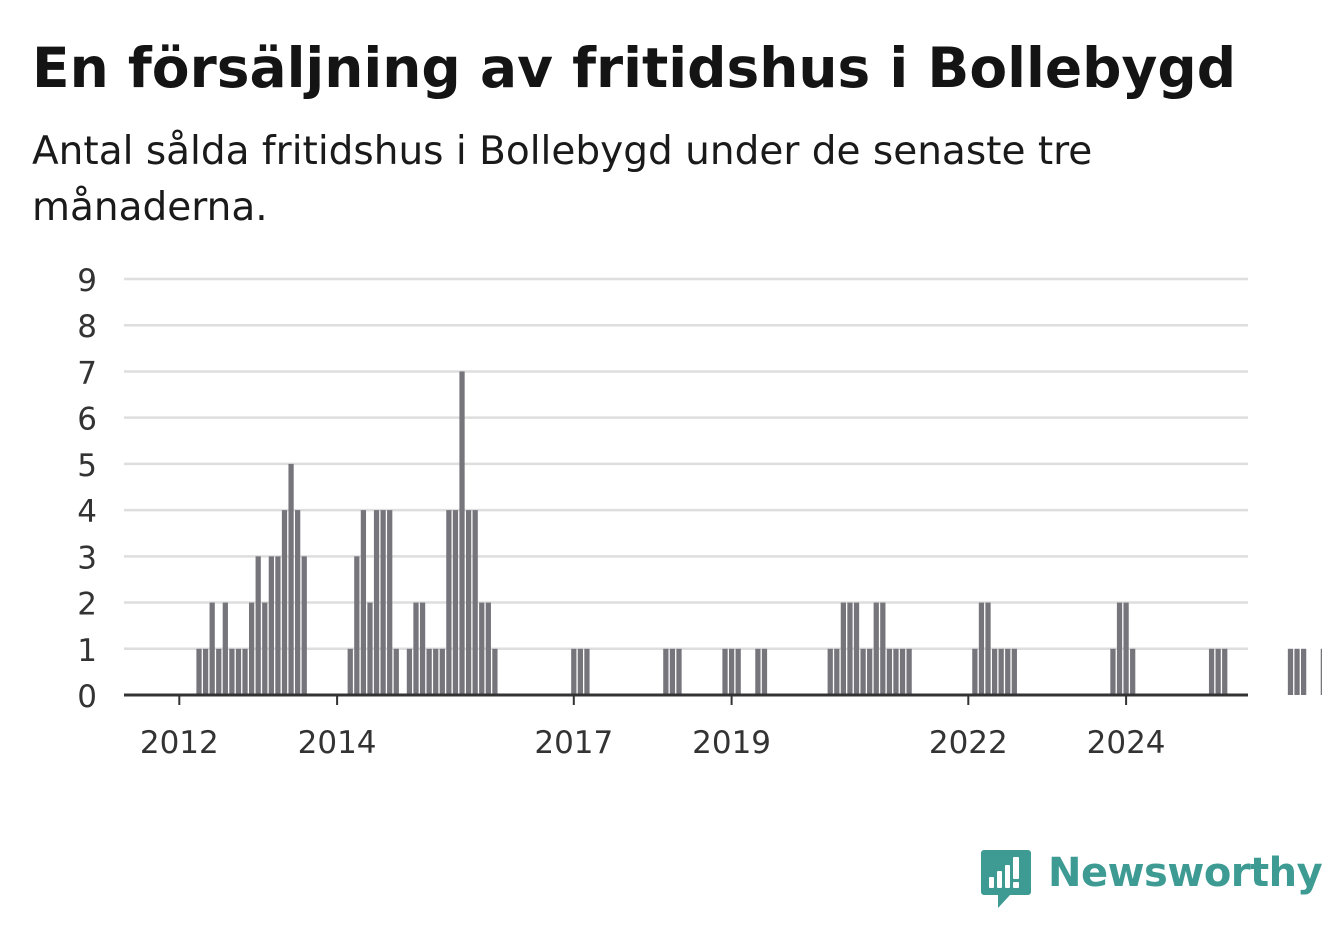  What do you see at coordinates (686, 699) in the screenshot?
I see `x-axis` at bounding box center [686, 699].